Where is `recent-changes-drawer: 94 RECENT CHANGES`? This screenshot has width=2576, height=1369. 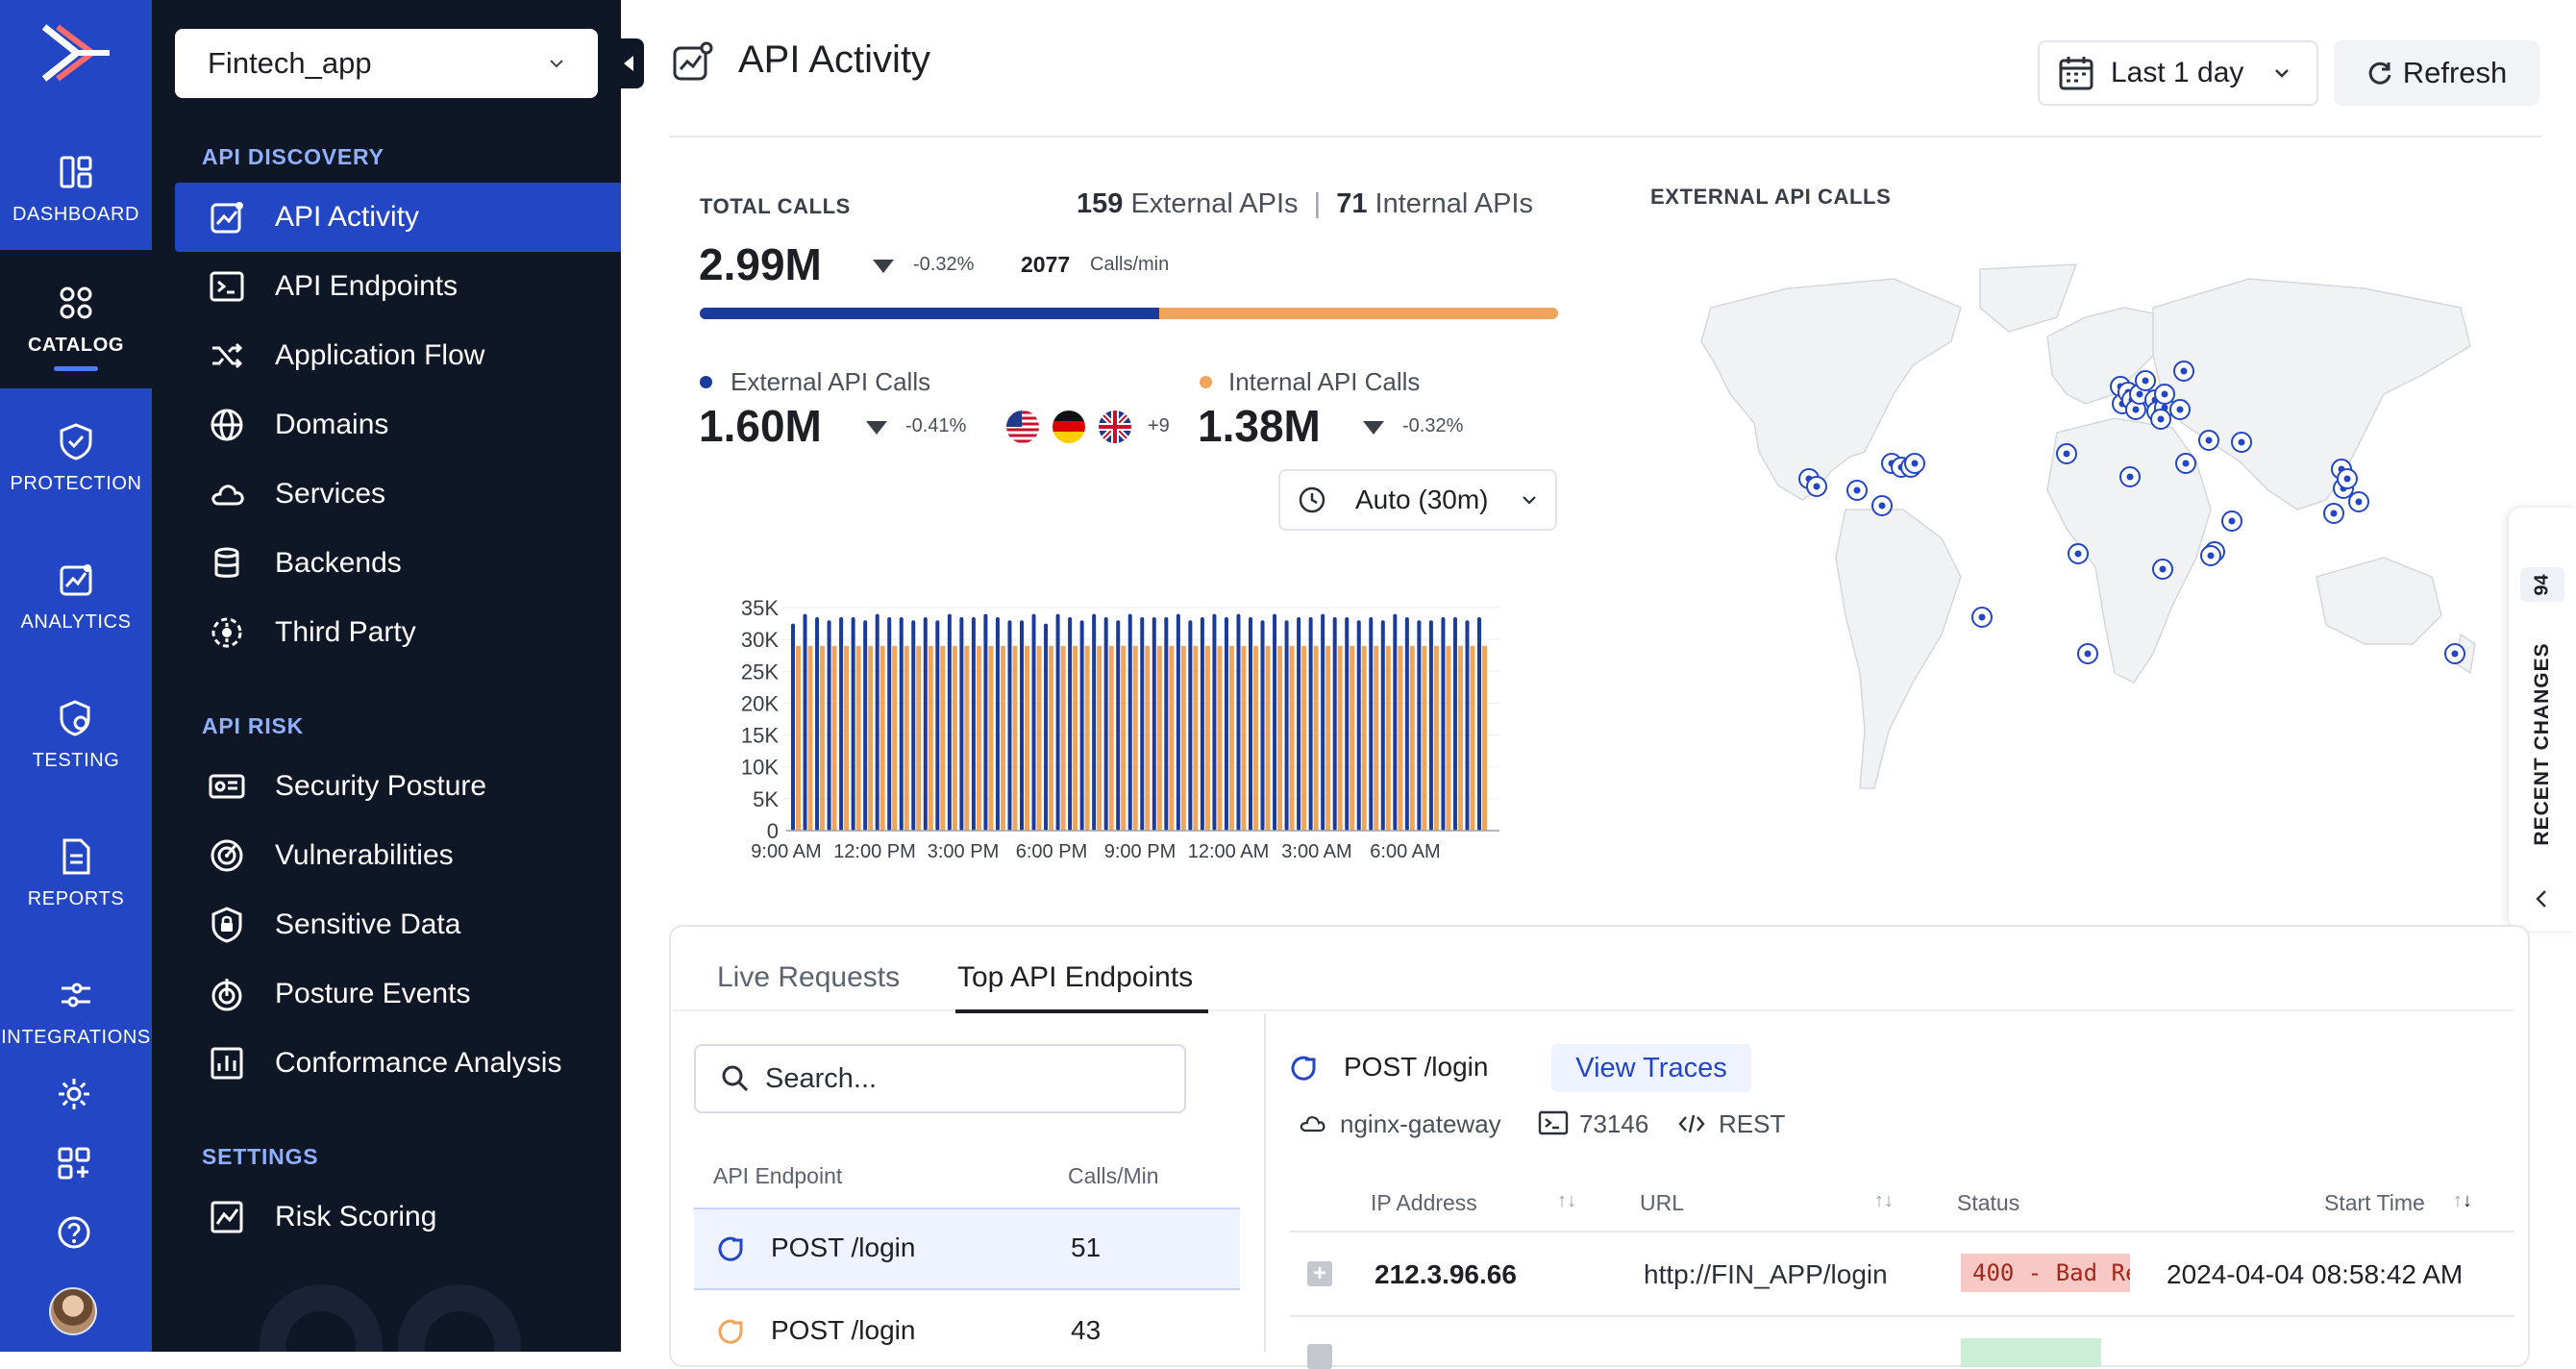 recent-changes-drawer: 94 RECENT CHANGES is located at coordinates (2542, 719).